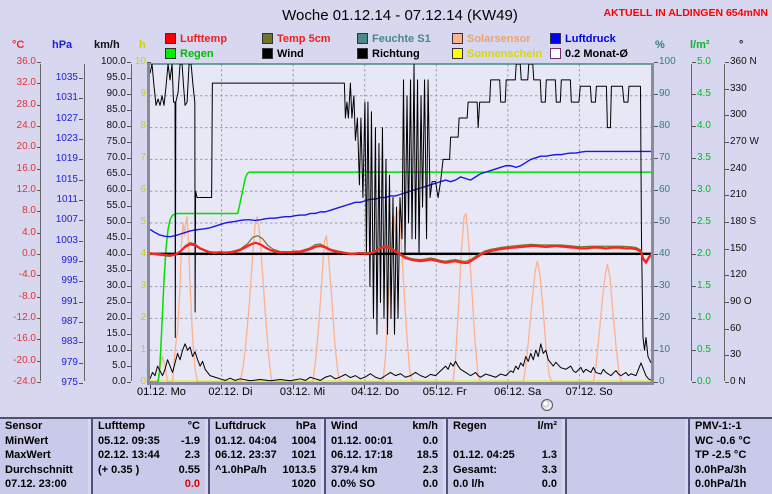  Describe the element at coordinates (303, 484) in the screenshot. I see `cell-value: 1020` at that location.